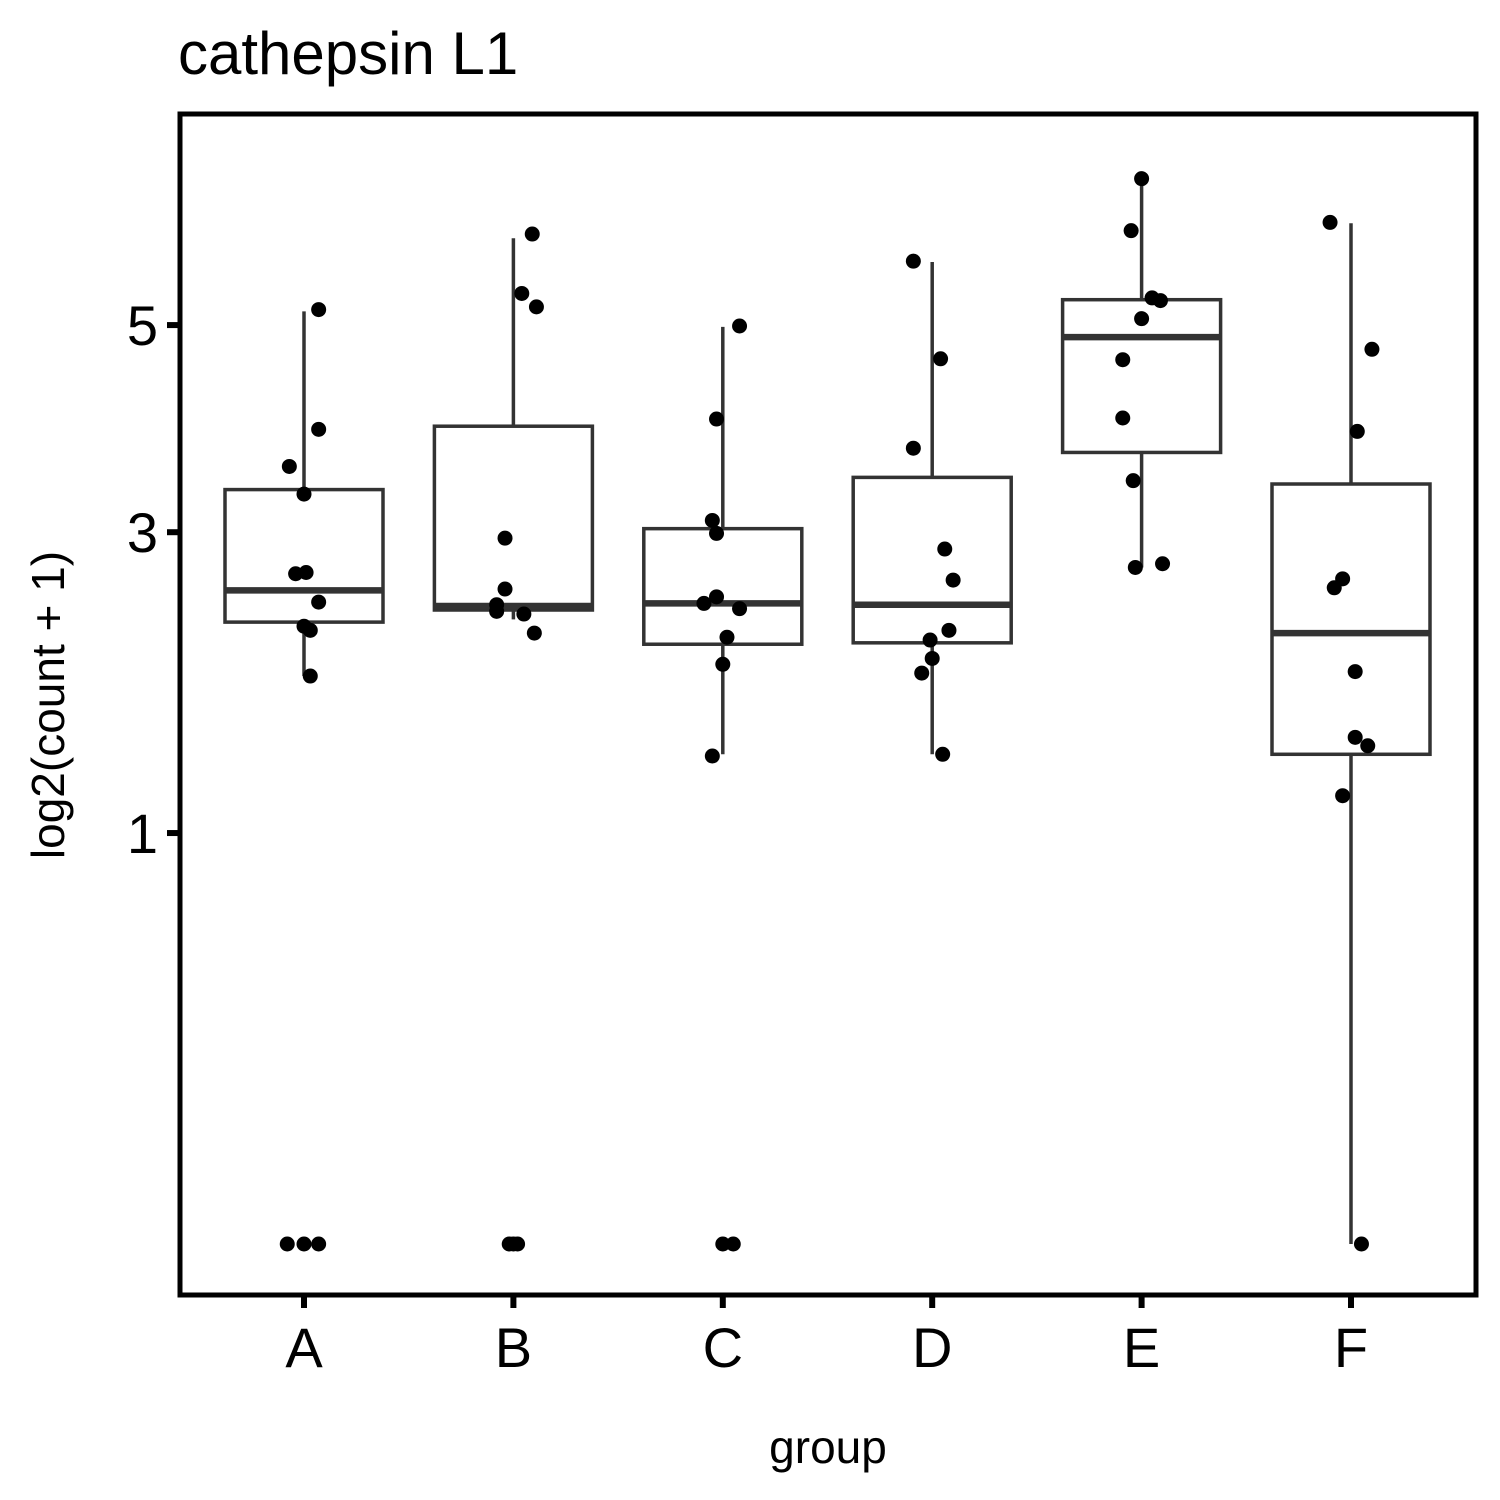 Image resolution: width=1500 pixels, height=1500 pixels. Describe the element at coordinates (1141, 1347) in the screenshot. I see `x-tick-label: E` at that location.